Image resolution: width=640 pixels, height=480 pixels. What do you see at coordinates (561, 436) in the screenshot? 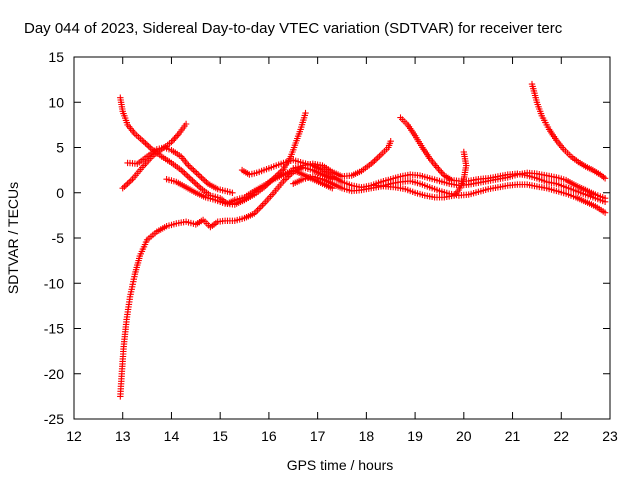
I see `x-tick-label: 22` at bounding box center [561, 436].